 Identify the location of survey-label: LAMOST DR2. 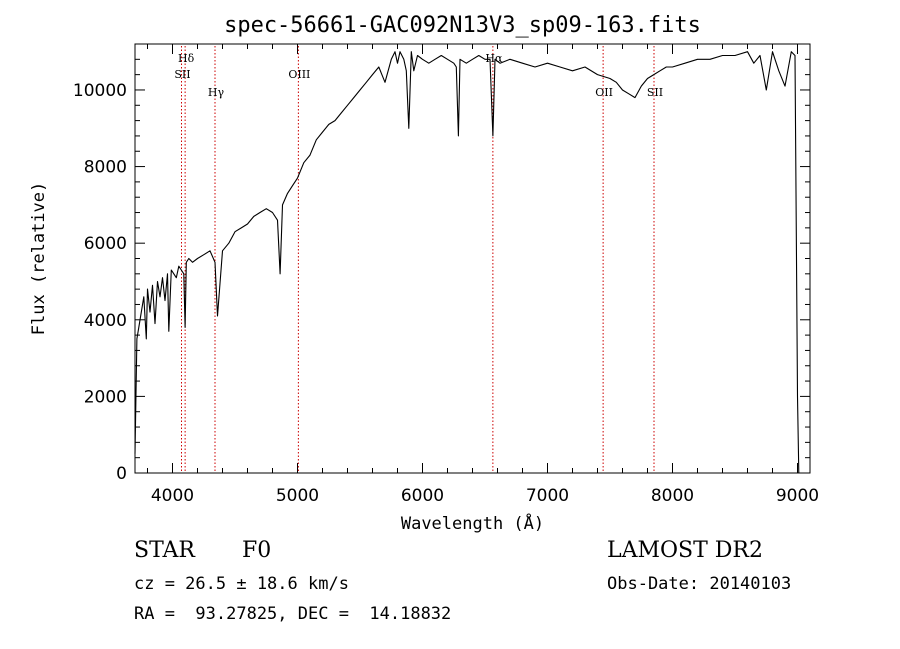
(685, 550).